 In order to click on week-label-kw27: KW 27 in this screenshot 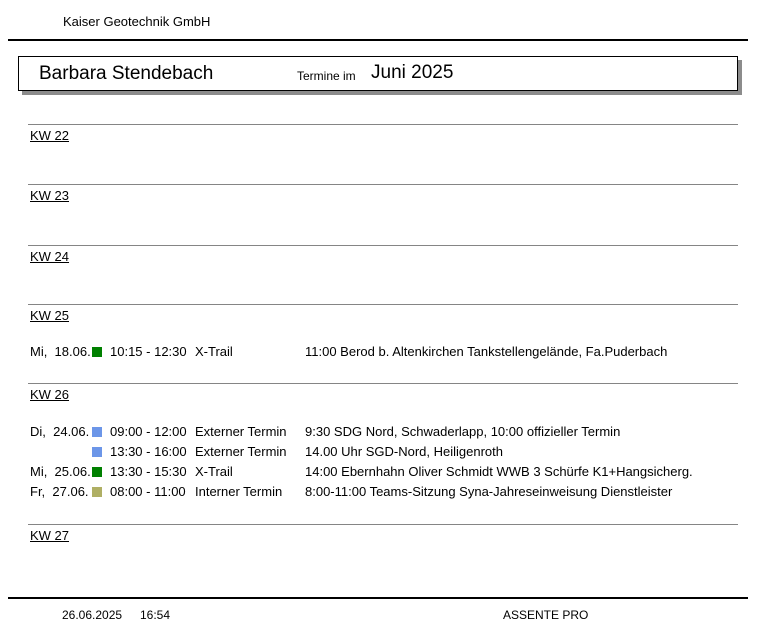, I will do `click(50, 535)`.